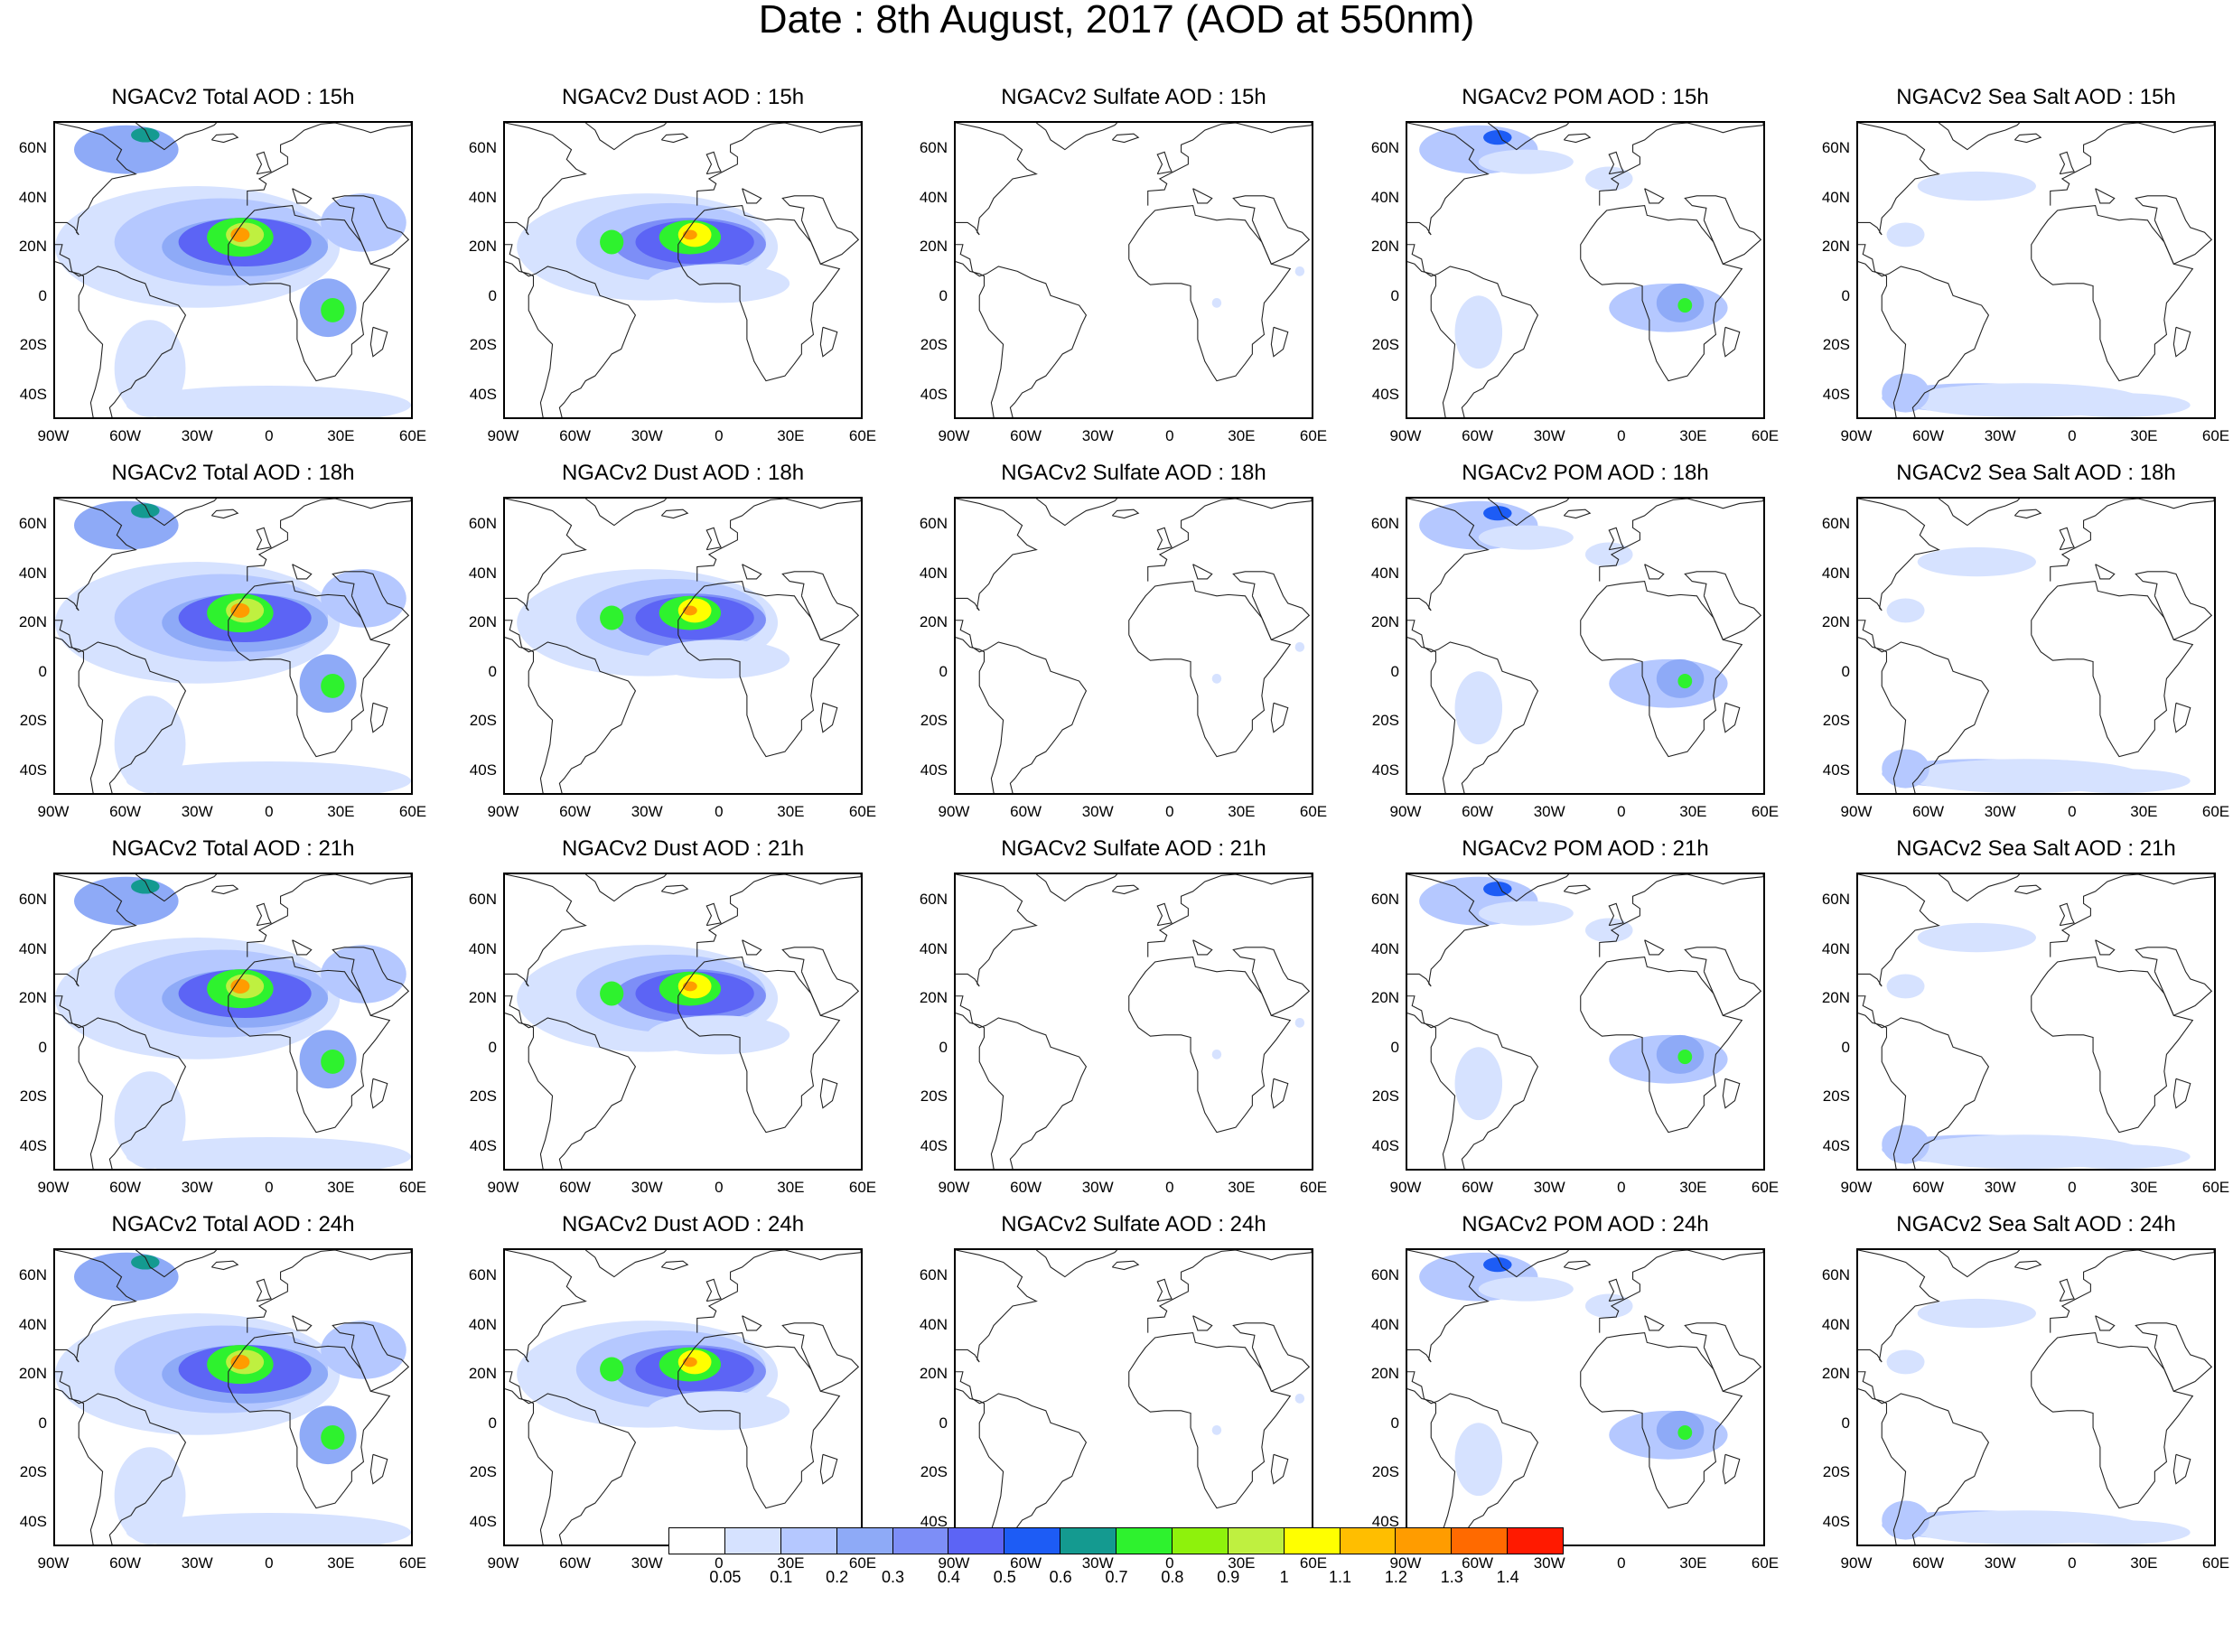 This screenshot has width=2233, height=1652. I want to click on colorbar-label: 0.2, so click(837, 1577).